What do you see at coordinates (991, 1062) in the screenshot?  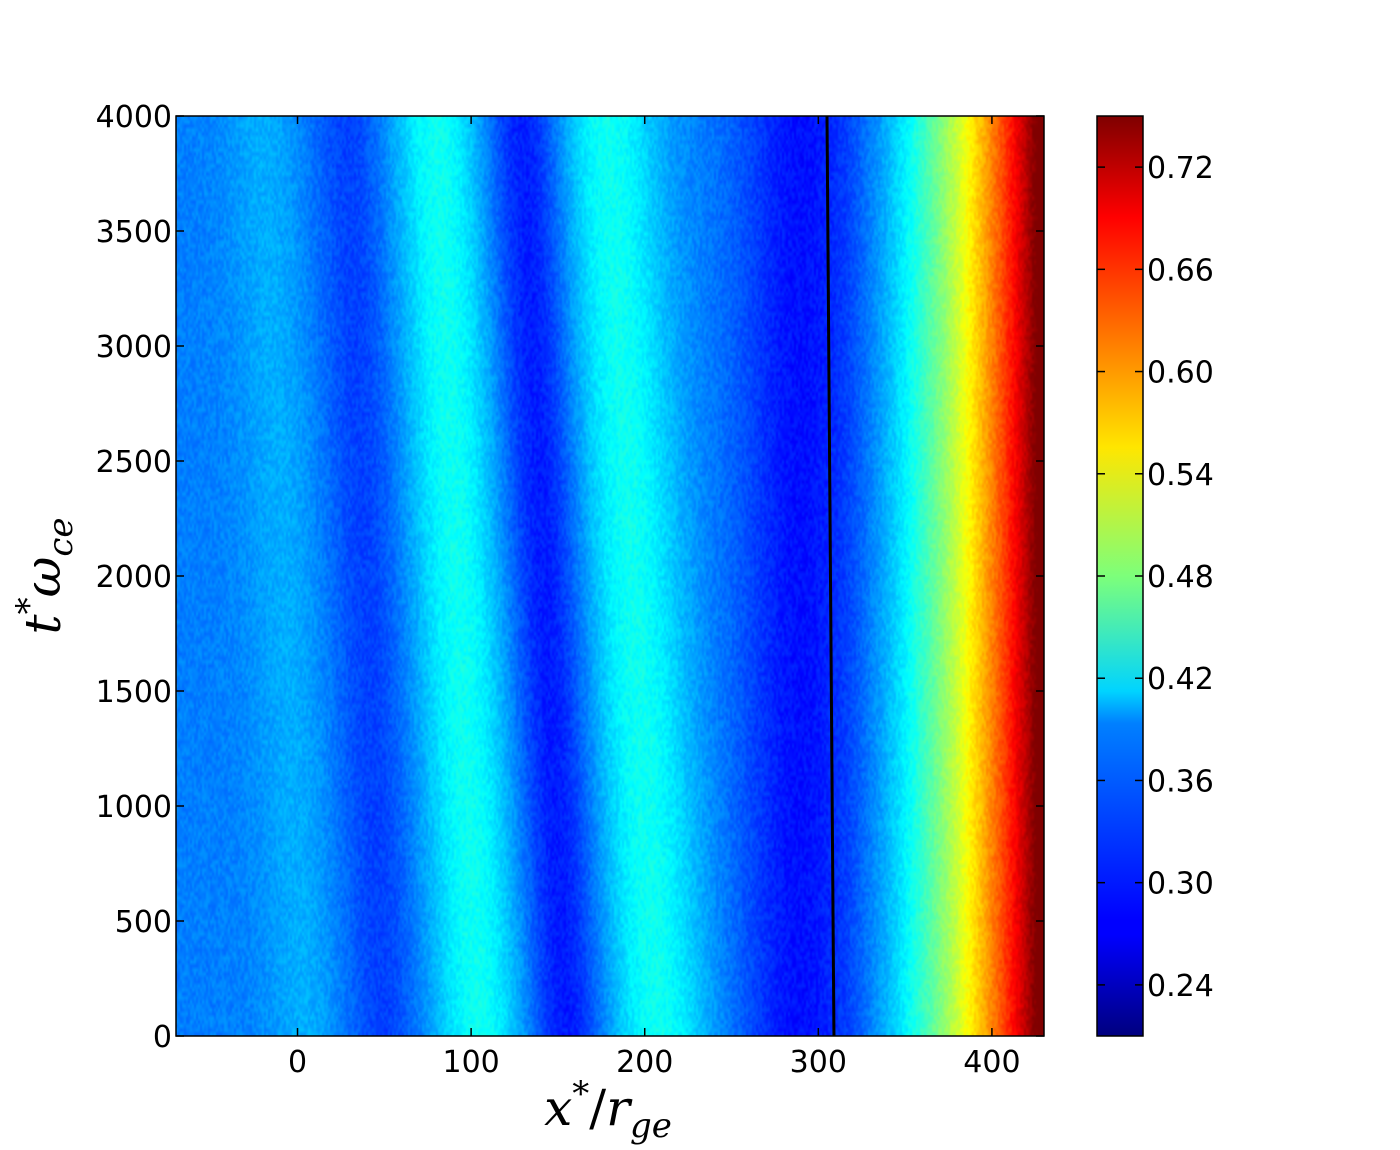 I see `x-tick-label: 400` at bounding box center [991, 1062].